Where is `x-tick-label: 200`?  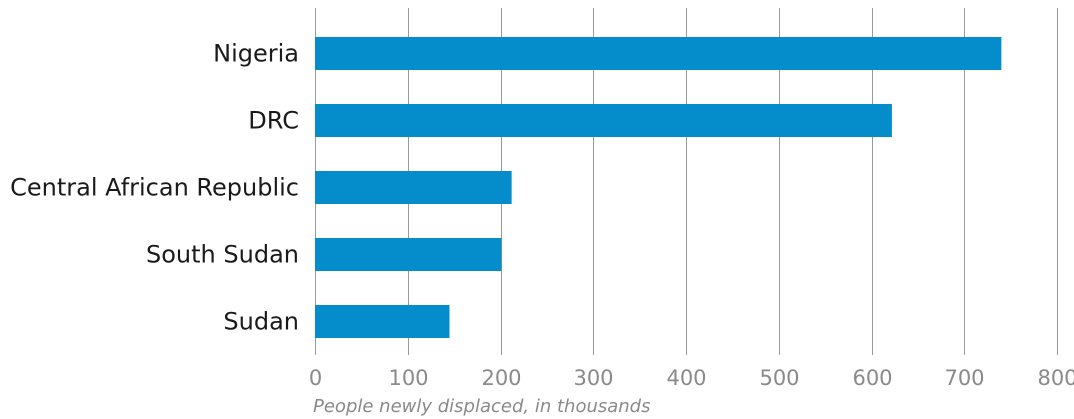
x-tick-label: 200 is located at coordinates (501, 378).